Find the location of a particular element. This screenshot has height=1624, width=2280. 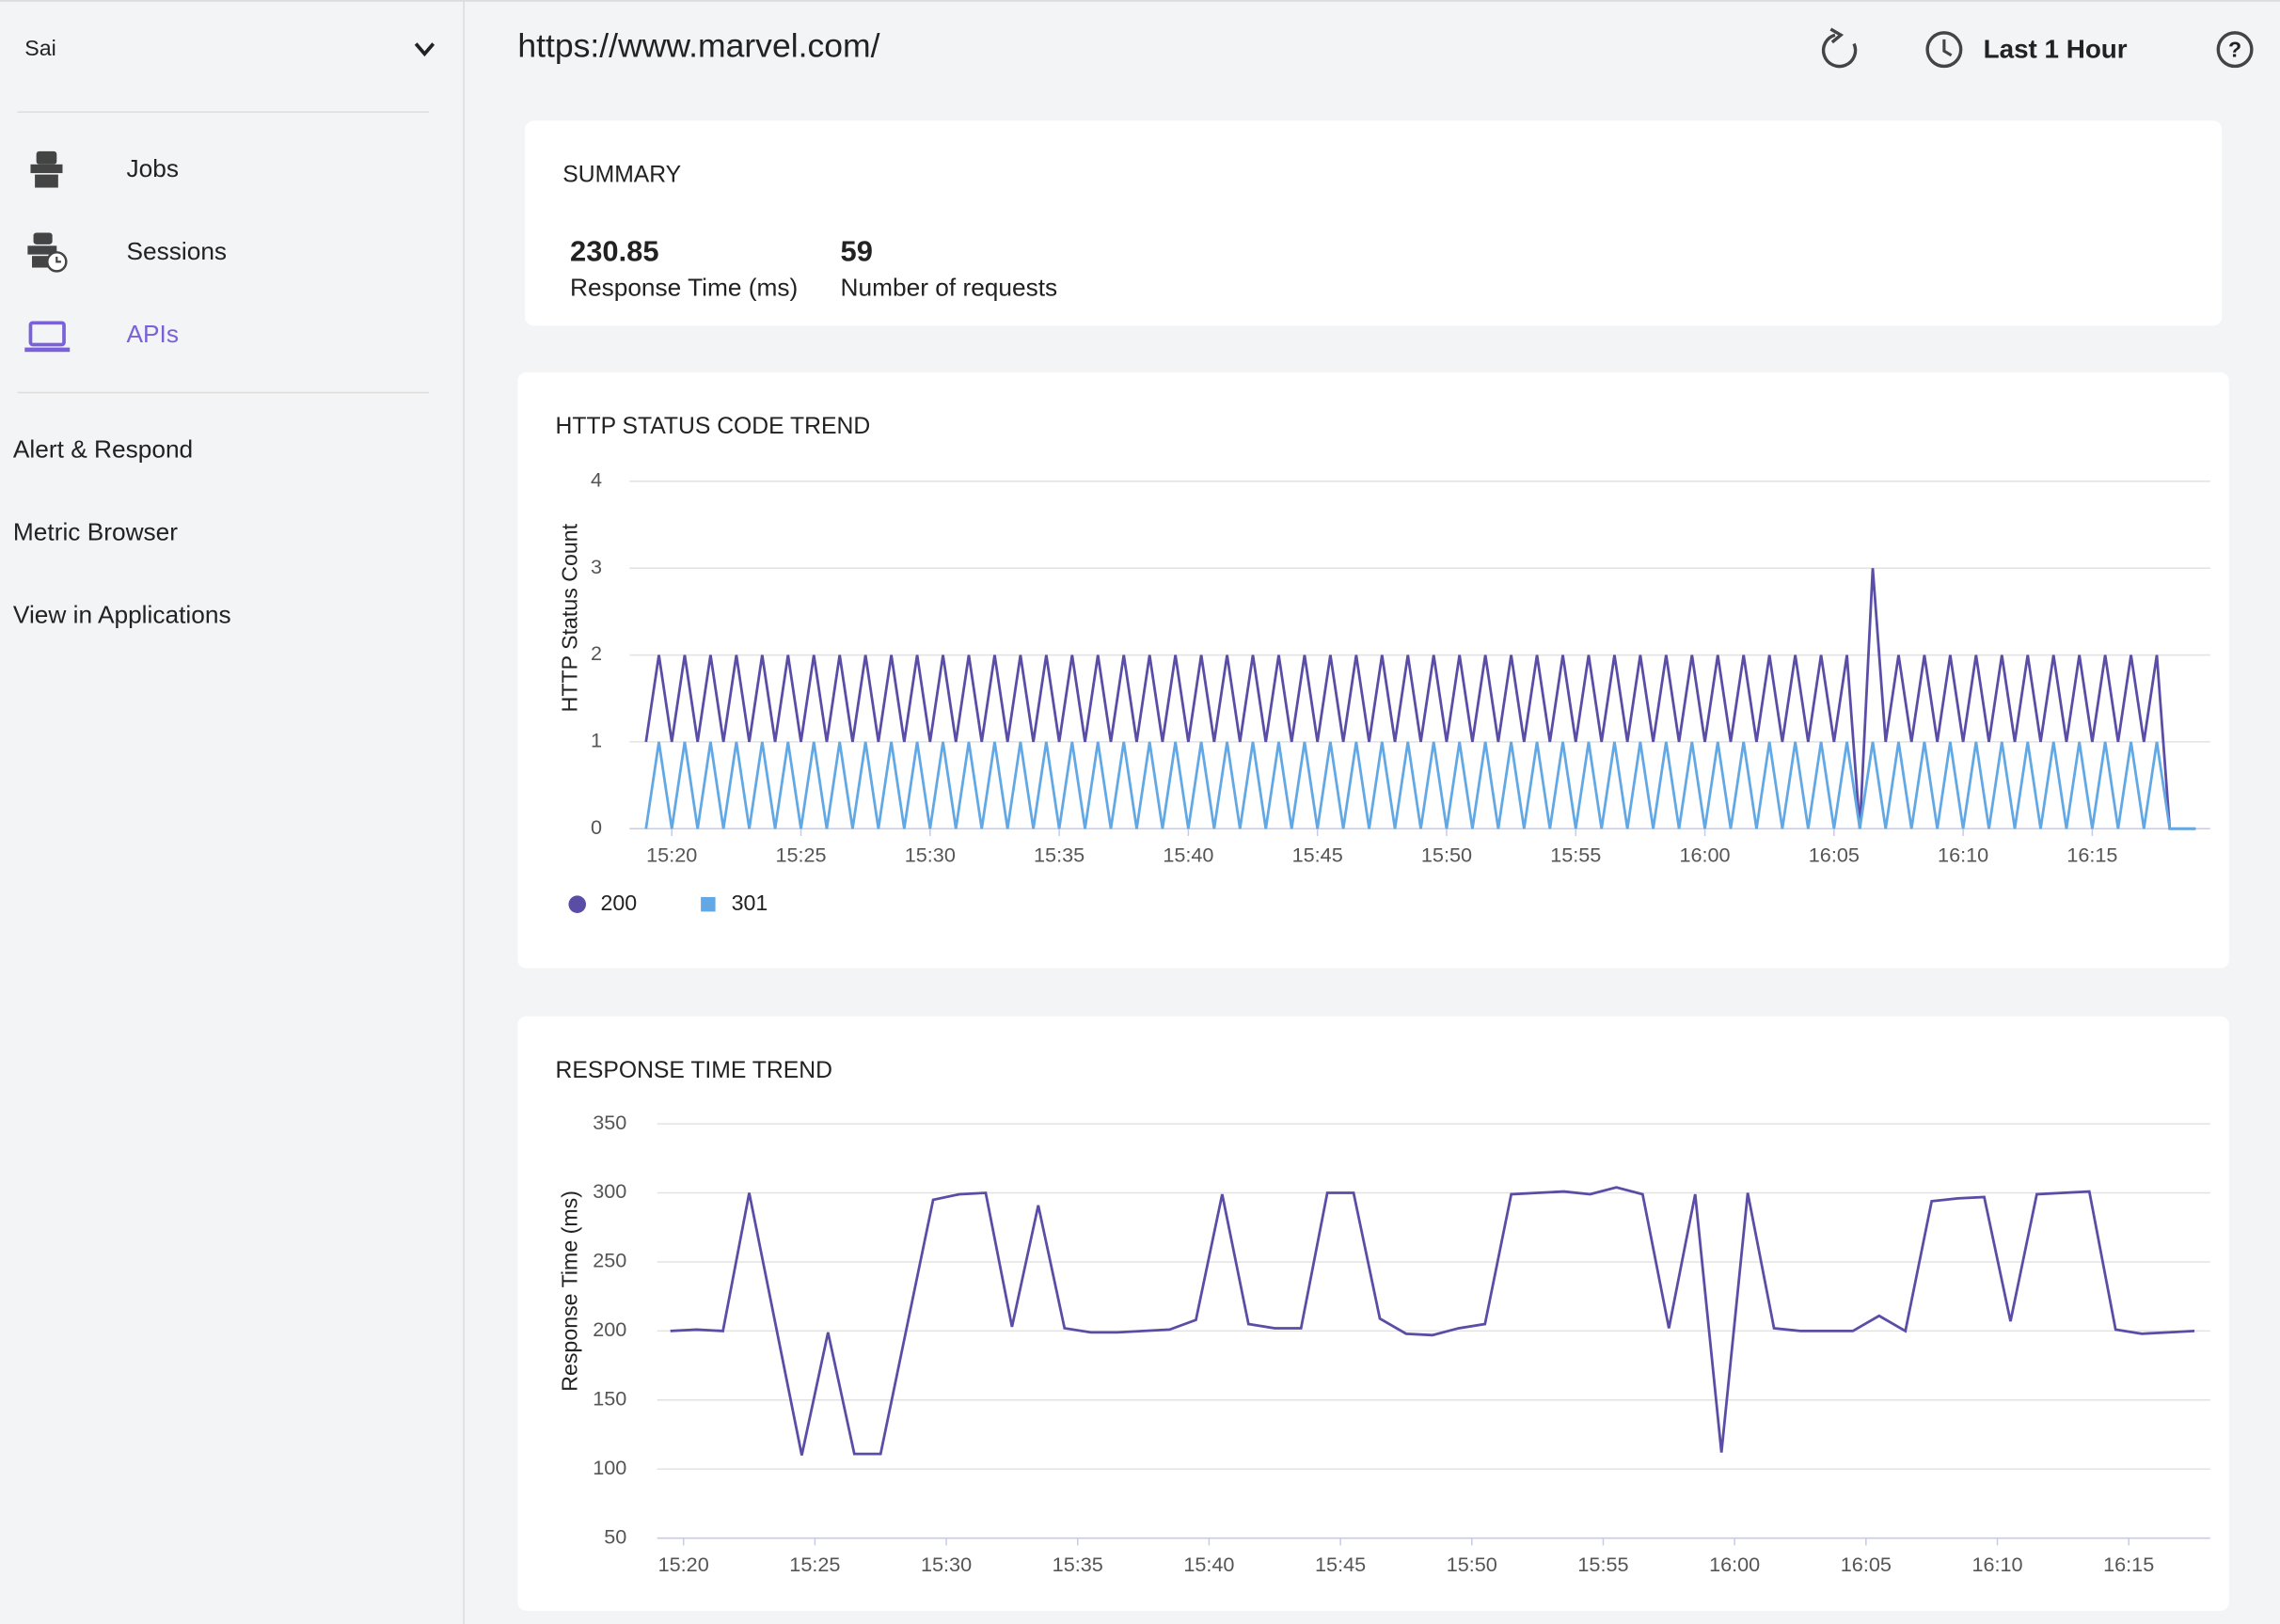

y-axis-label: HTTP Status Count is located at coordinates (570, 617).